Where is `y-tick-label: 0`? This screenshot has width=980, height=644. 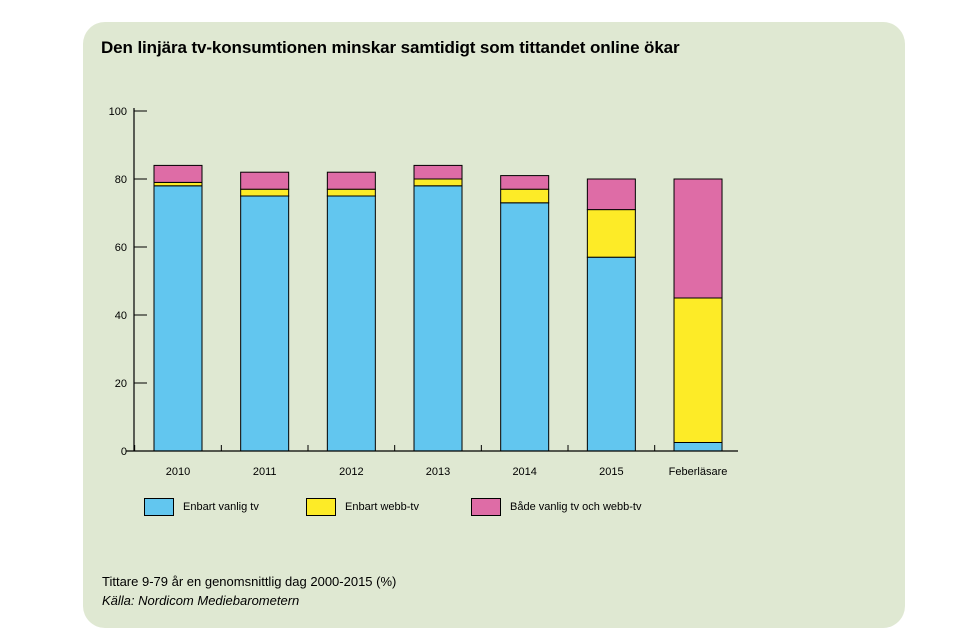 y-tick-label: 0 is located at coordinates (124, 452).